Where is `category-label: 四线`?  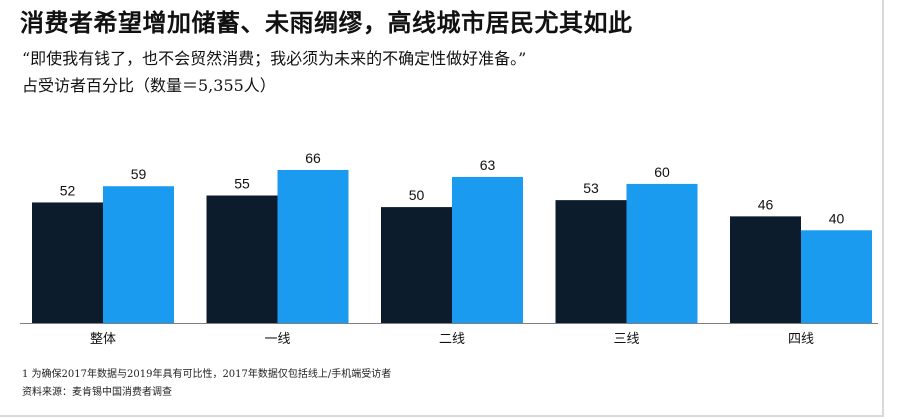
category-label: 四线 is located at coordinates (801, 339).